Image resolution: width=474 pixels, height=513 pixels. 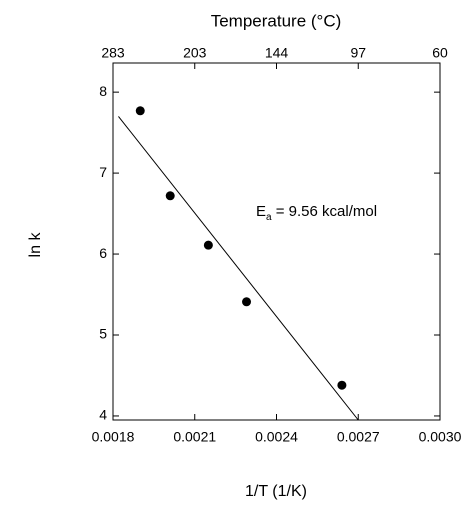 I want to click on x-tick-label: 0.0030, so click(x=440, y=437).